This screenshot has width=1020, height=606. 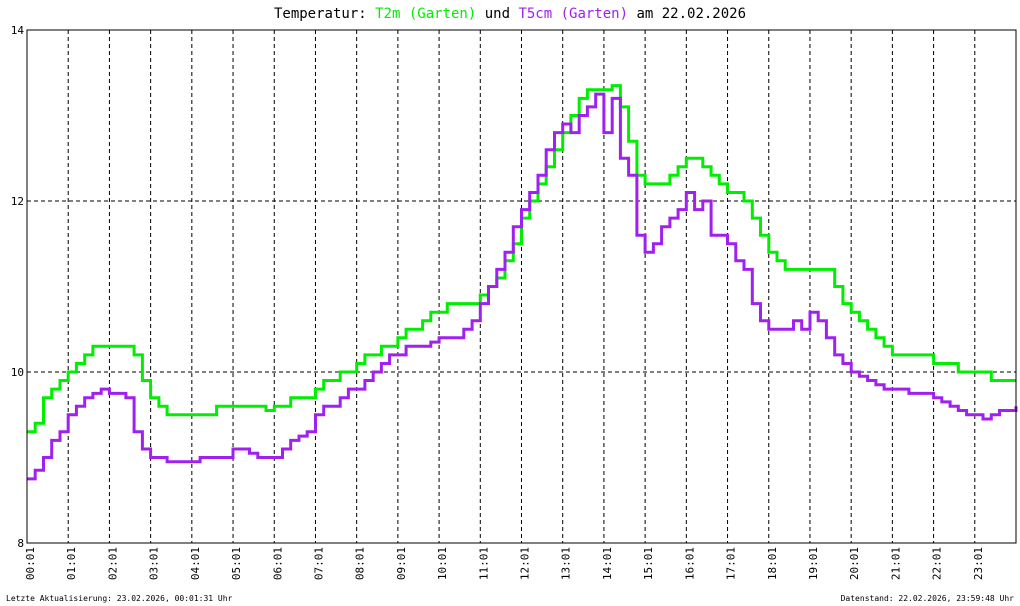 What do you see at coordinates (112, 563) in the screenshot?
I see `x-tick-label: 02:01` at bounding box center [112, 563].